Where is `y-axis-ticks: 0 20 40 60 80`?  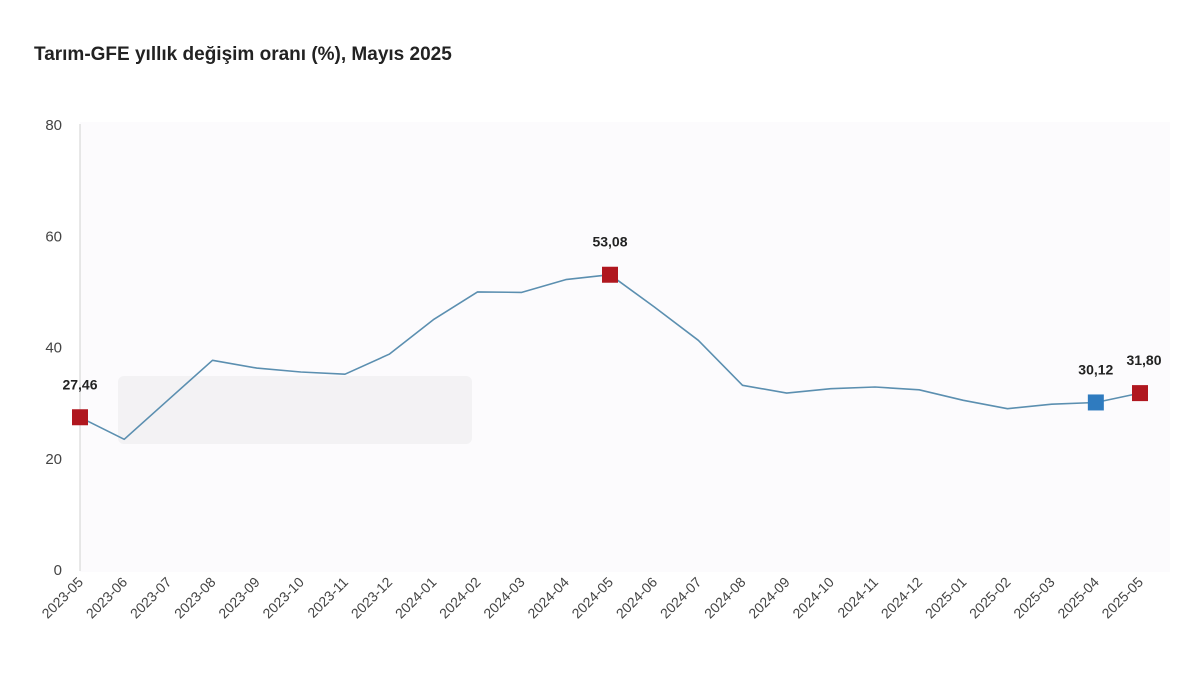 y-axis-ticks: 0 20 40 60 80 is located at coordinates (53, 348).